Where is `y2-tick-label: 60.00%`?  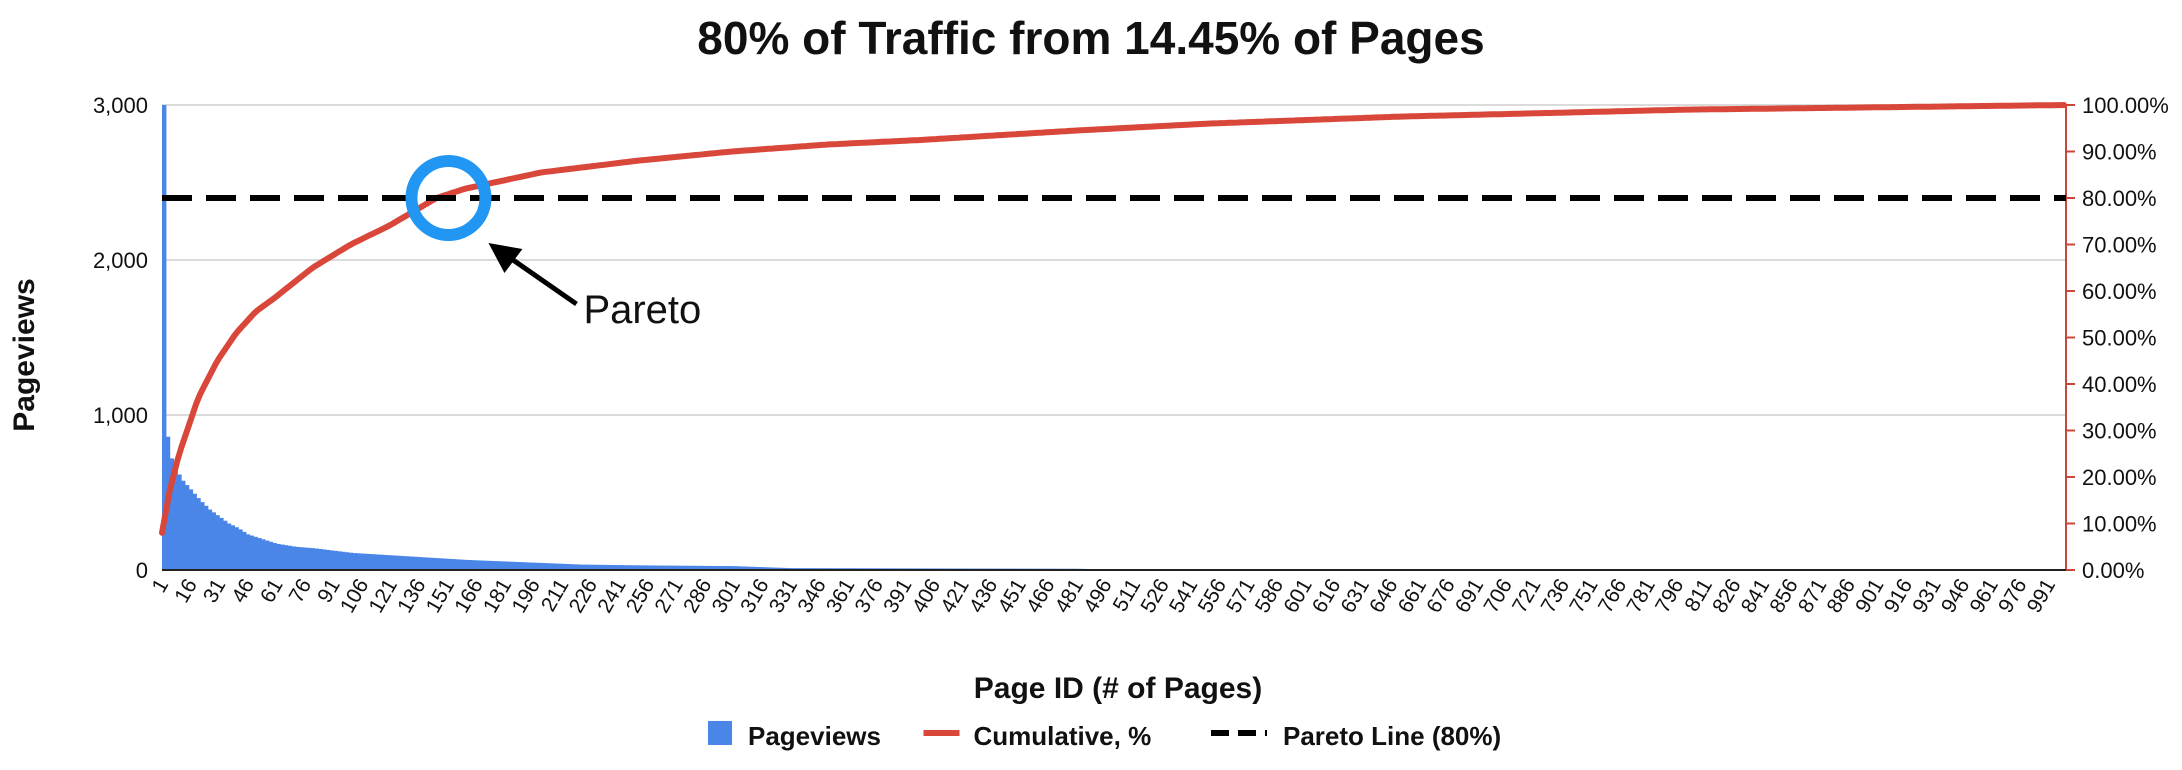 y2-tick-label: 60.00% is located at coordinates (2119, 291).